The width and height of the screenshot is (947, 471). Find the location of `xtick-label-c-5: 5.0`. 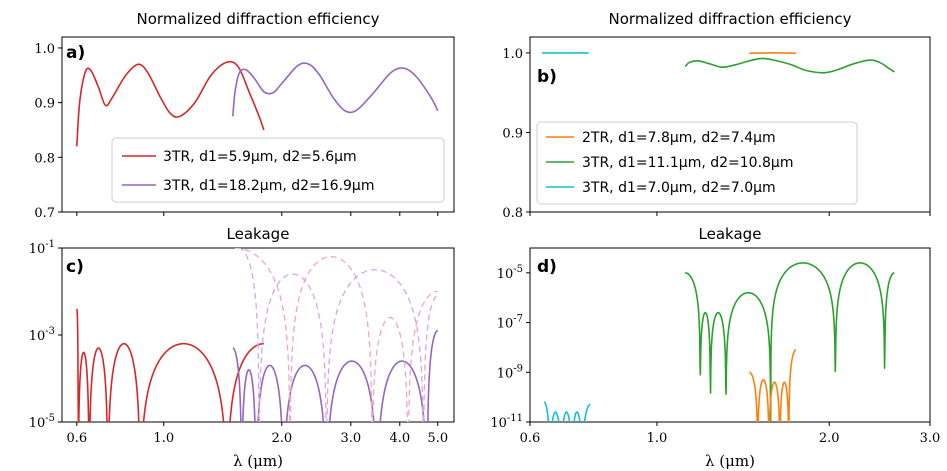

xtick-label-c-5: 5.0 is located at coordinates (437, 438).